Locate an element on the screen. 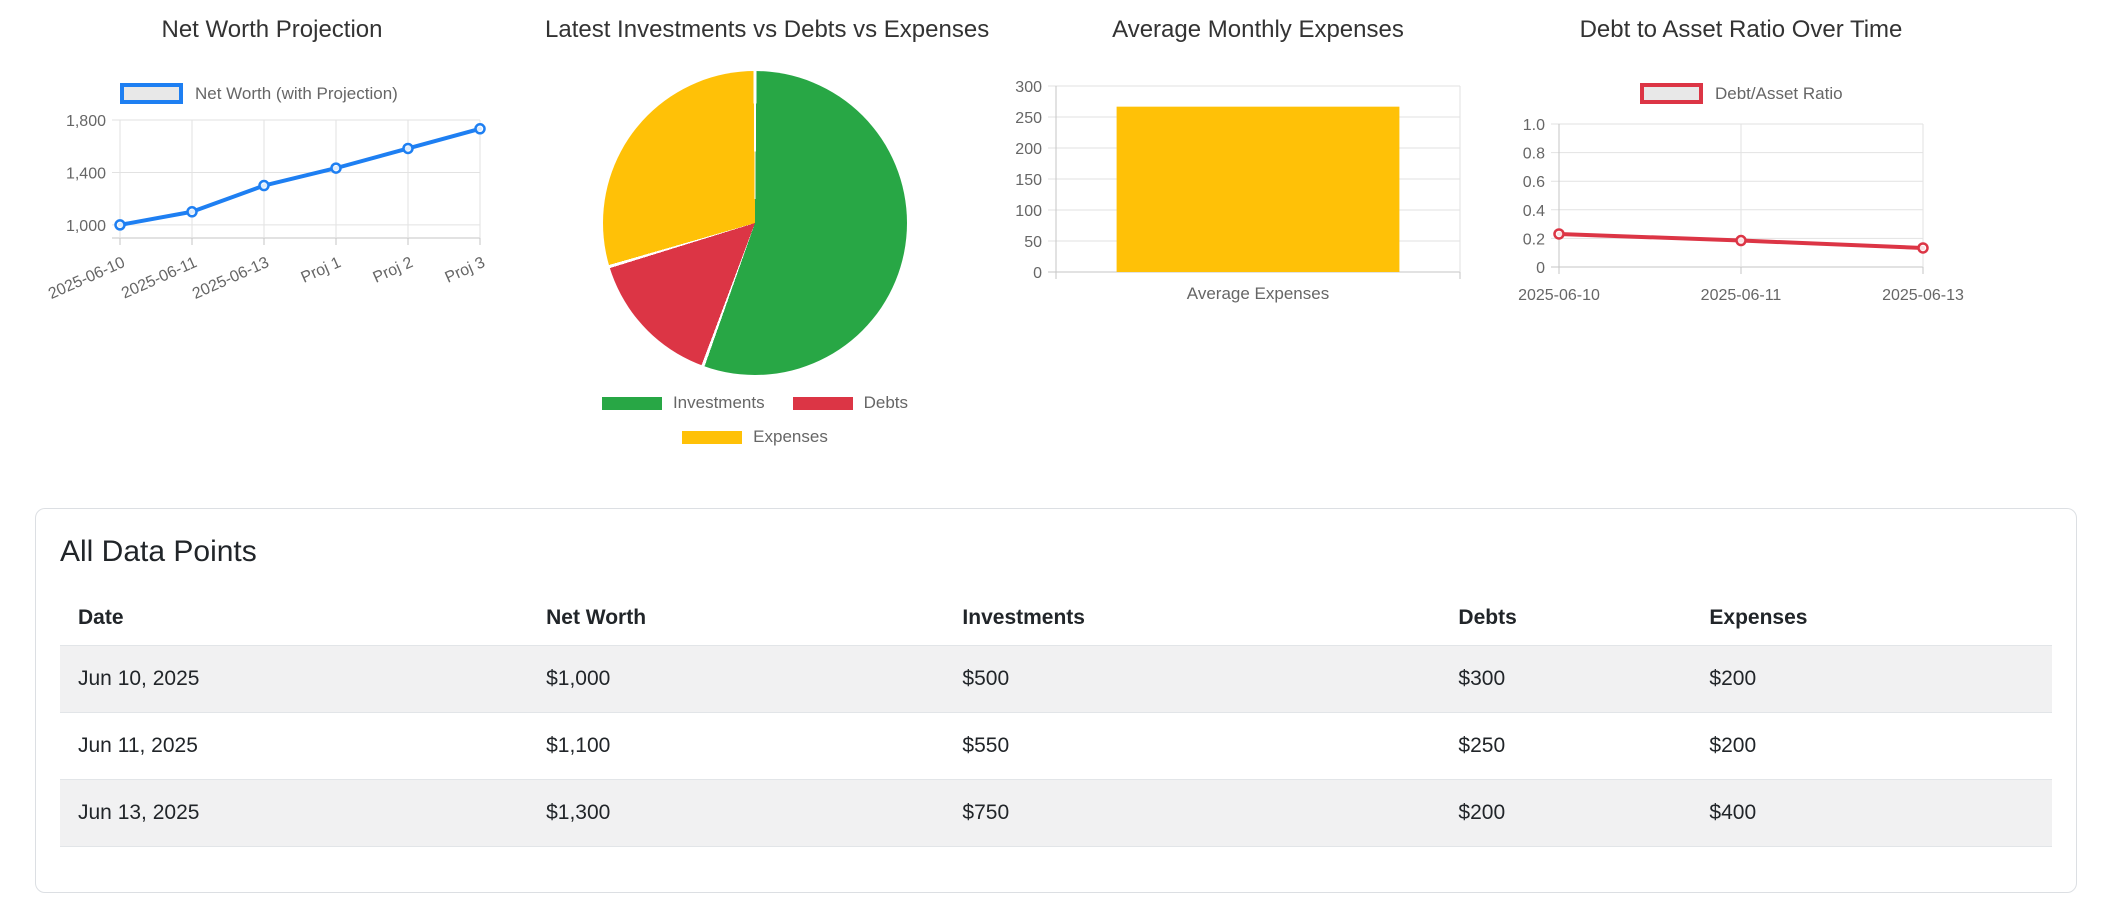 The image size is (2107, 910). pie-chart-title: Latest Investments vs Debts vs Expenses is located at coordinates (767, 29).